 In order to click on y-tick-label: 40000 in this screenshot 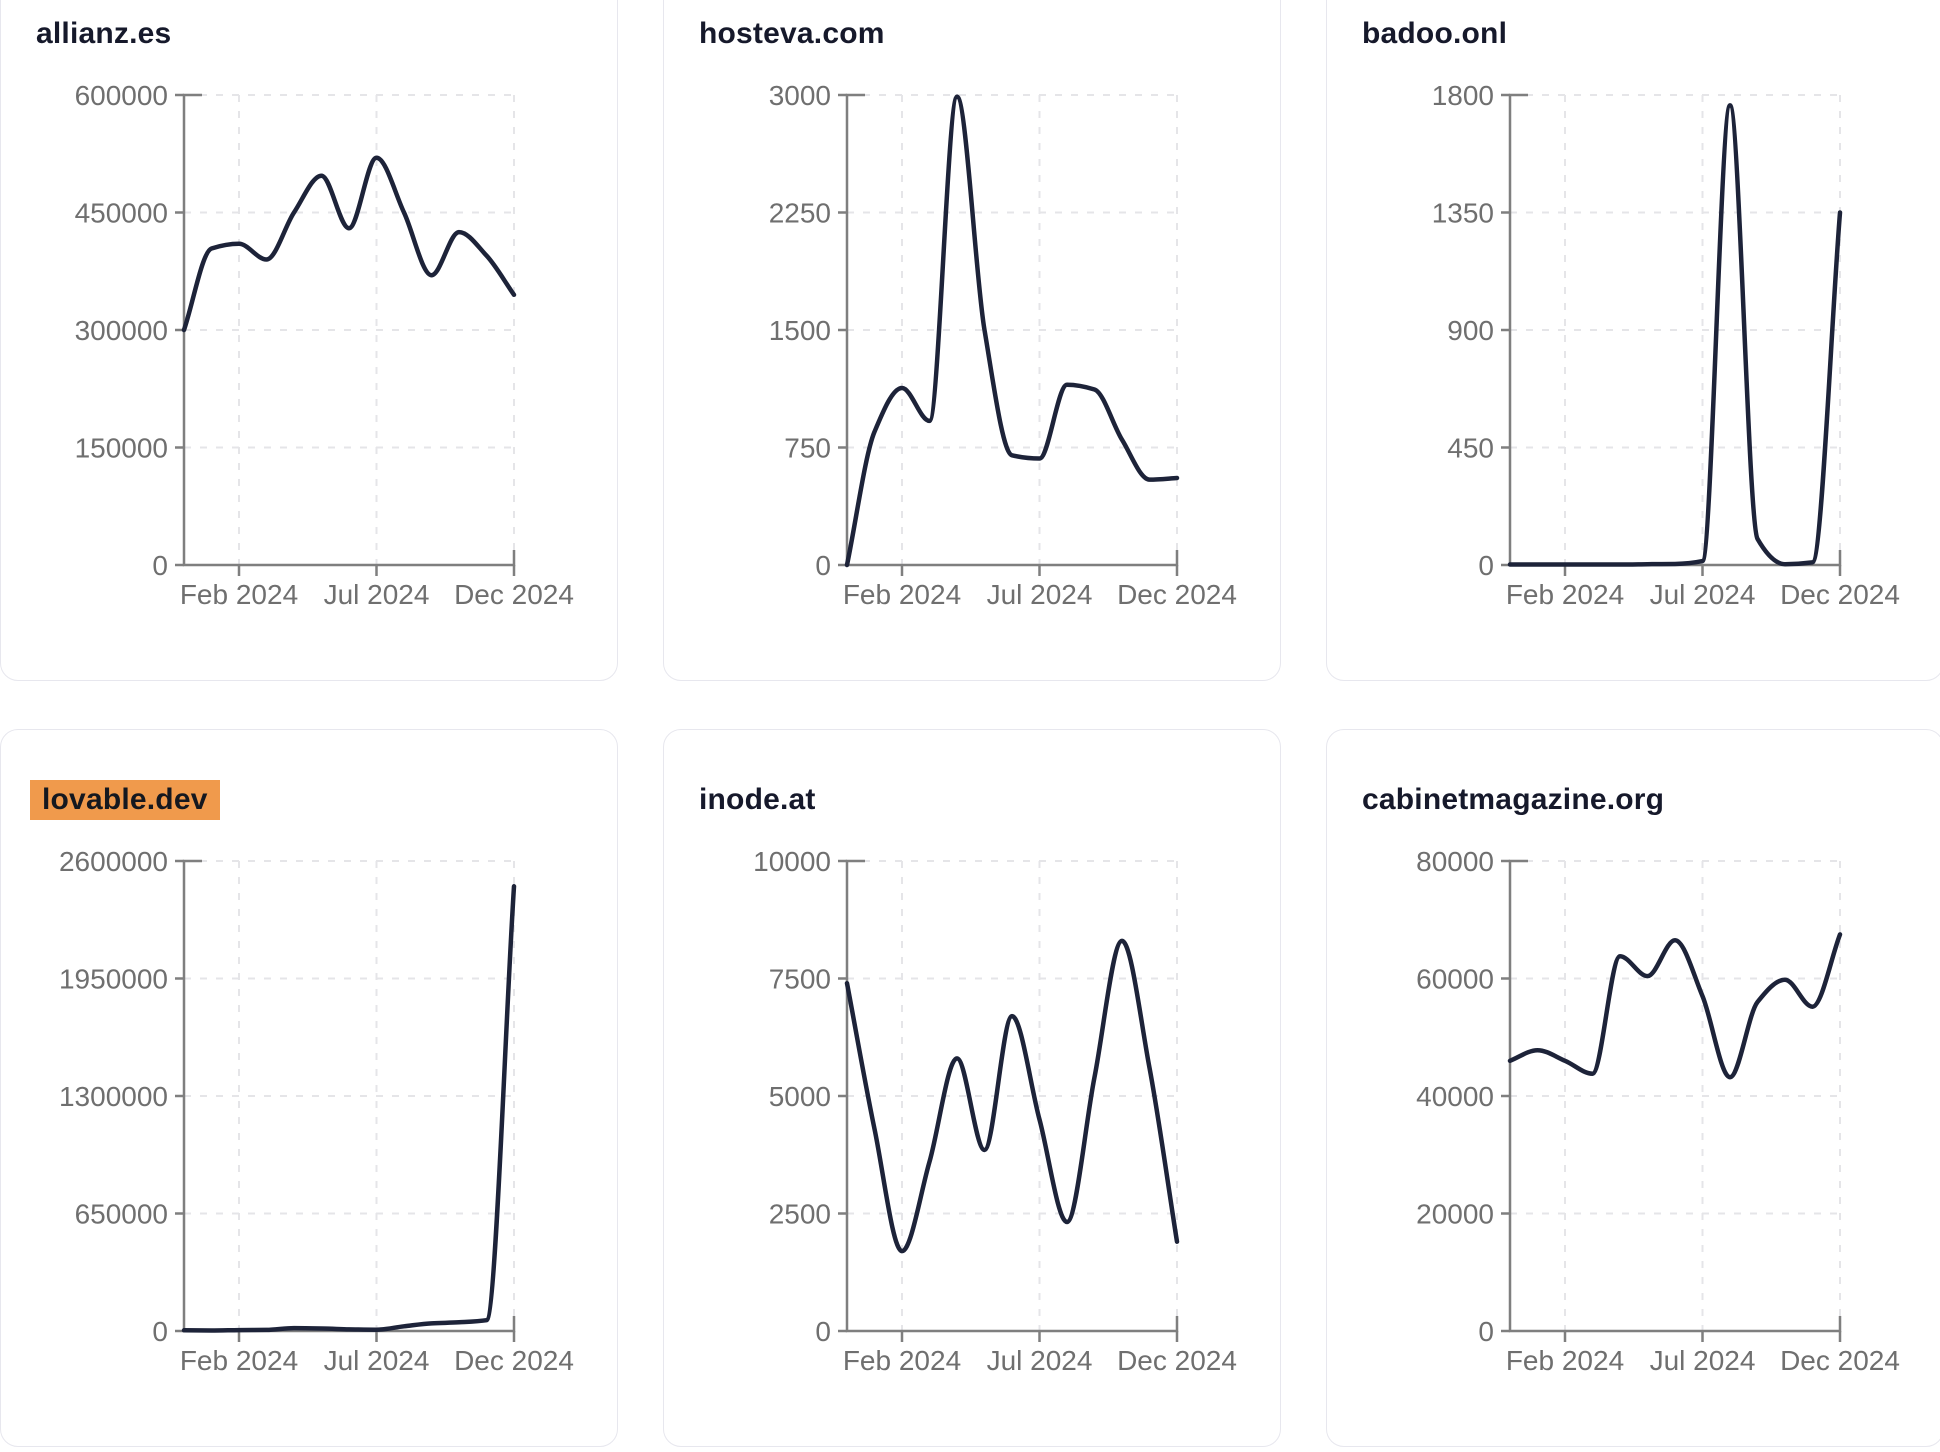, I will do `click(1455, 1096)`.